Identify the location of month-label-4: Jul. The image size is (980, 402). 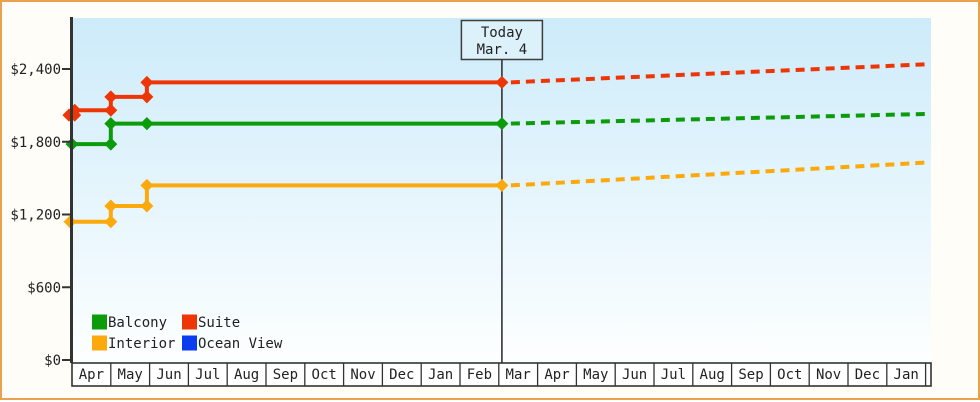
(207, 375).